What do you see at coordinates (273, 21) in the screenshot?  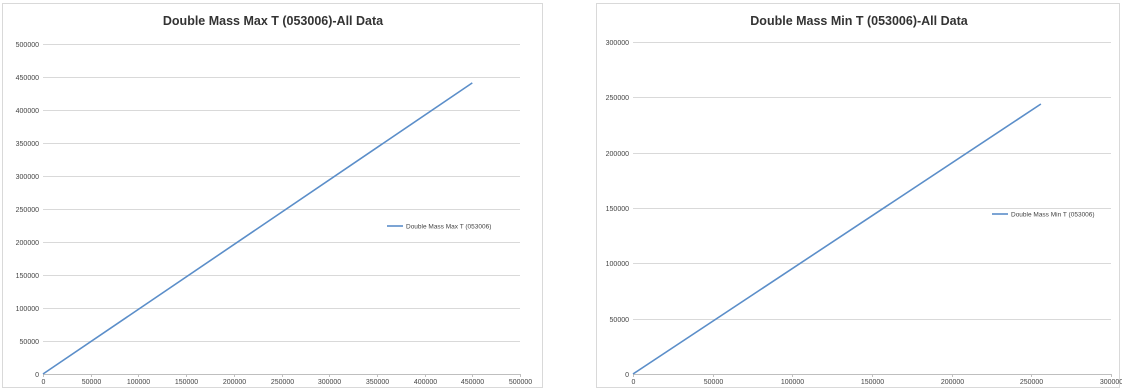 I see `chart-title: Double Mass Max T (053006)-All Data` at bounding box center [273, 21].